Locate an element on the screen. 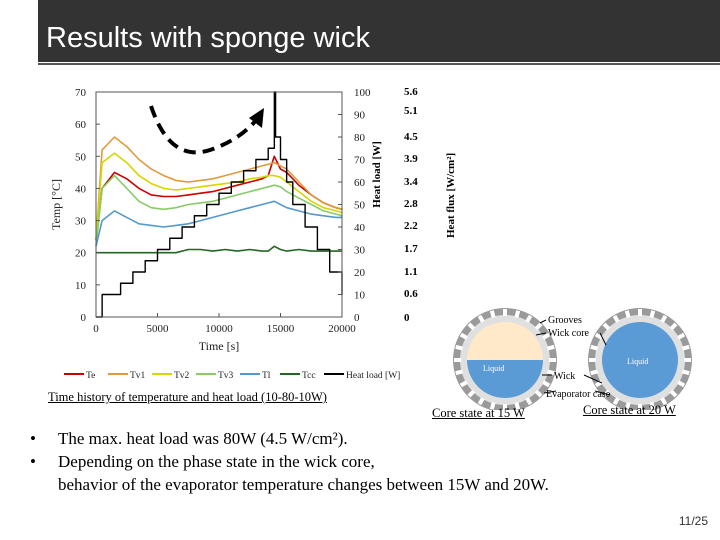 The width and height of the screenshot is (720, 540). heat-flux-tick-label: 4.5 is located at coordinates (411, 137).